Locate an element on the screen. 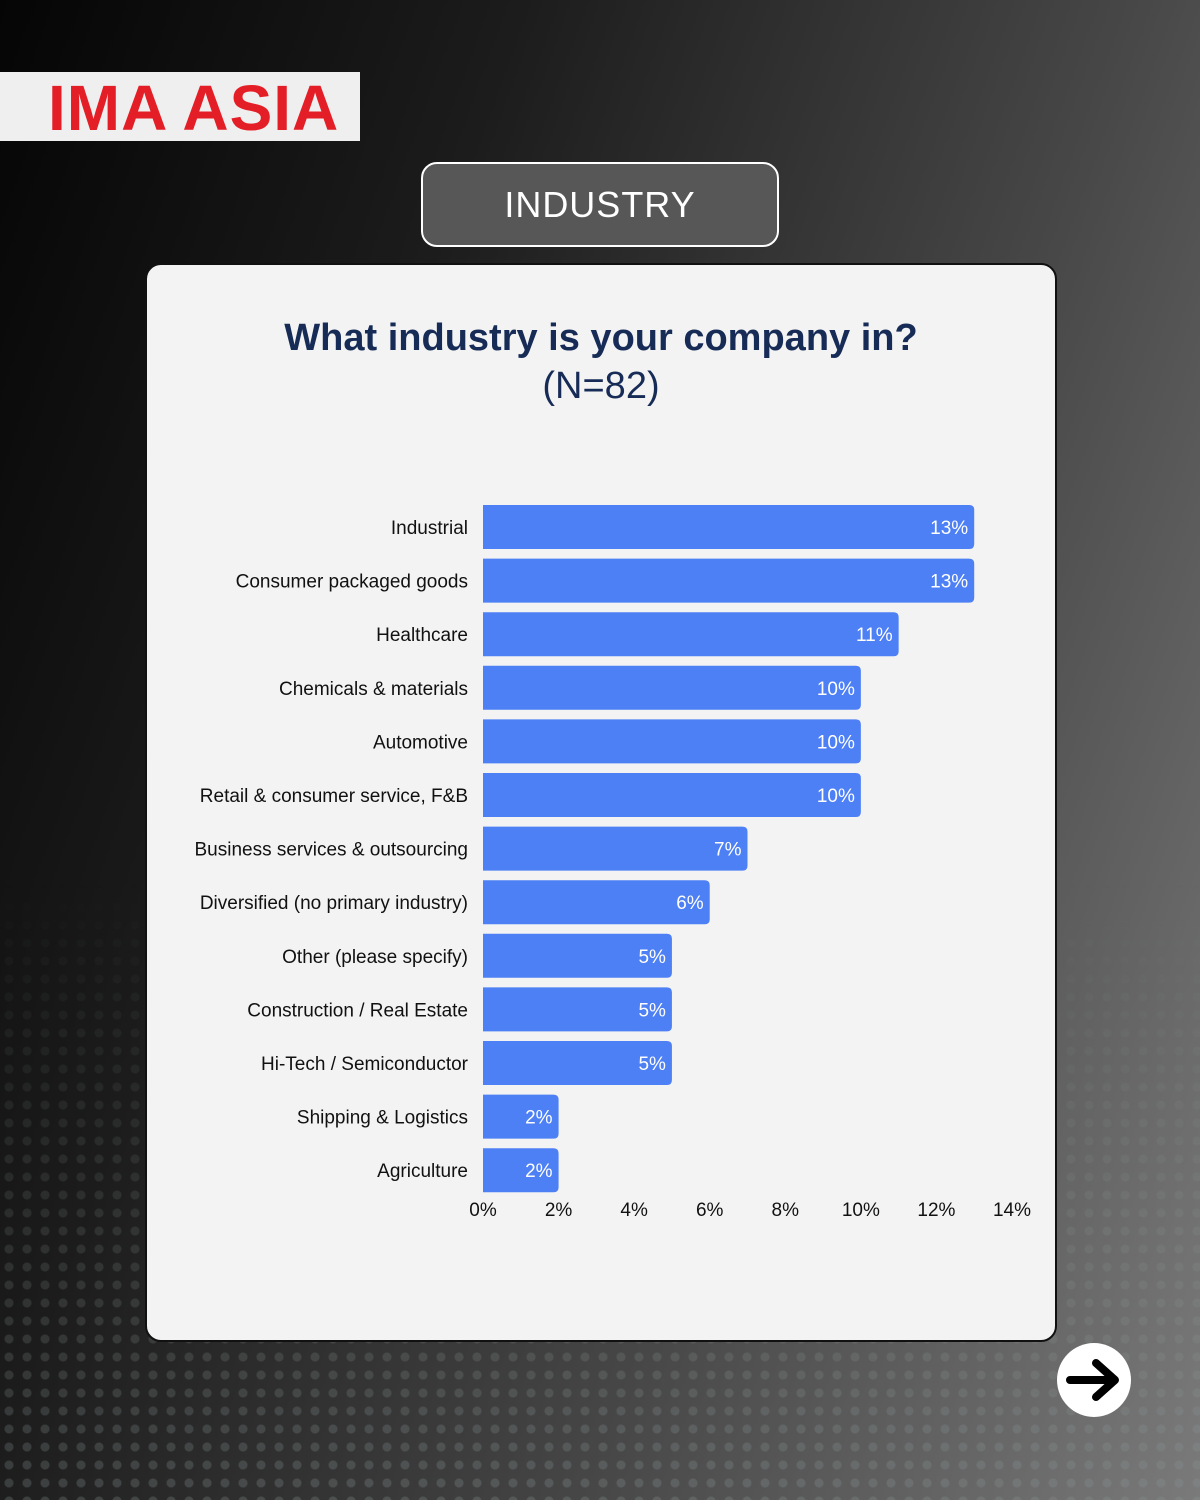 This screenshot has height=1500, width=1200. ima-asia-logo: IMA ASIA is located at coordinates (180, 106).